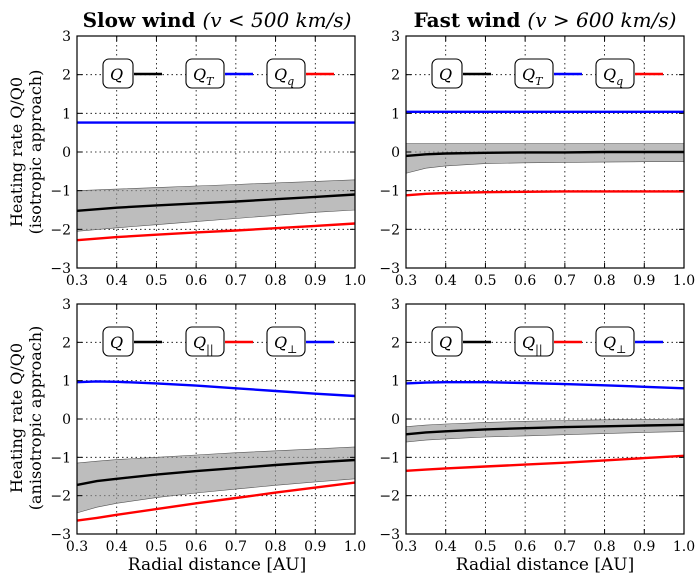 The width and height of the screenshot is (700, 578). What do you see at coordinates (35, 418) in the screenshot?
I see `svg-text: (anisotropic approach)` at bounding box center [35, 418].